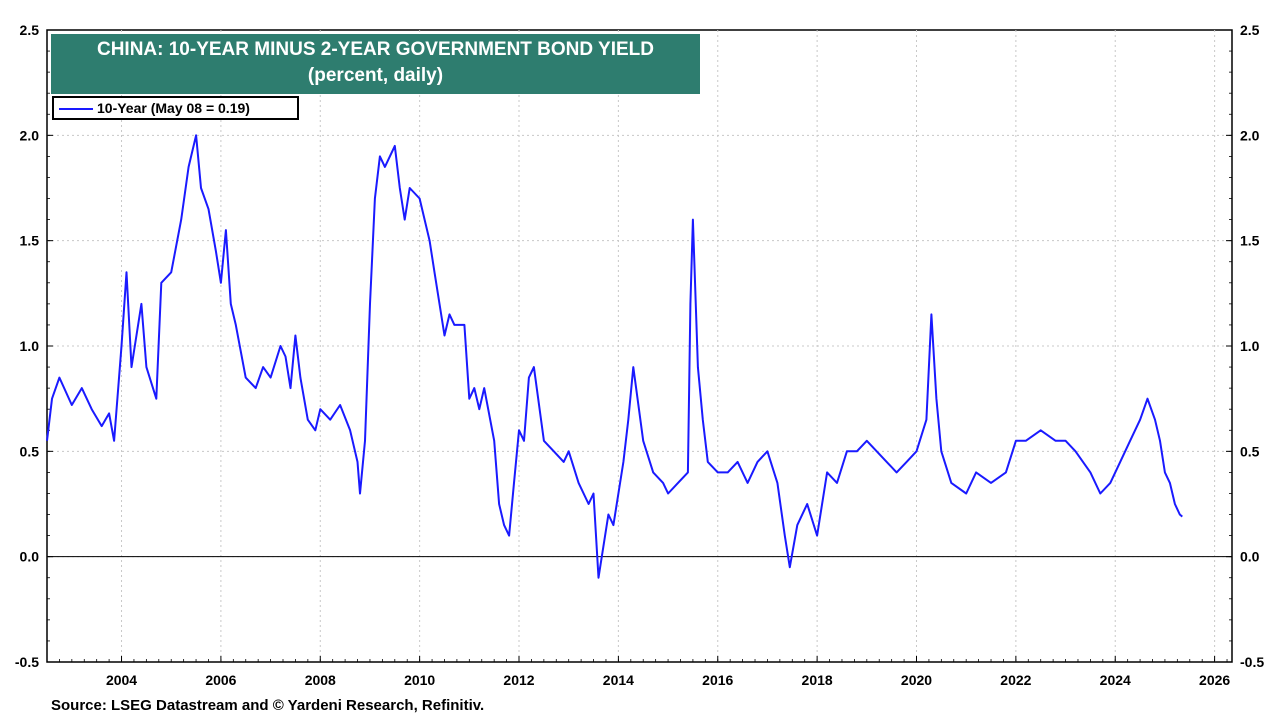  What do you see at coordinates (419, 680) in the screenshot?
I see `x-tick-label: 2010` at bounding box center [419, 680].